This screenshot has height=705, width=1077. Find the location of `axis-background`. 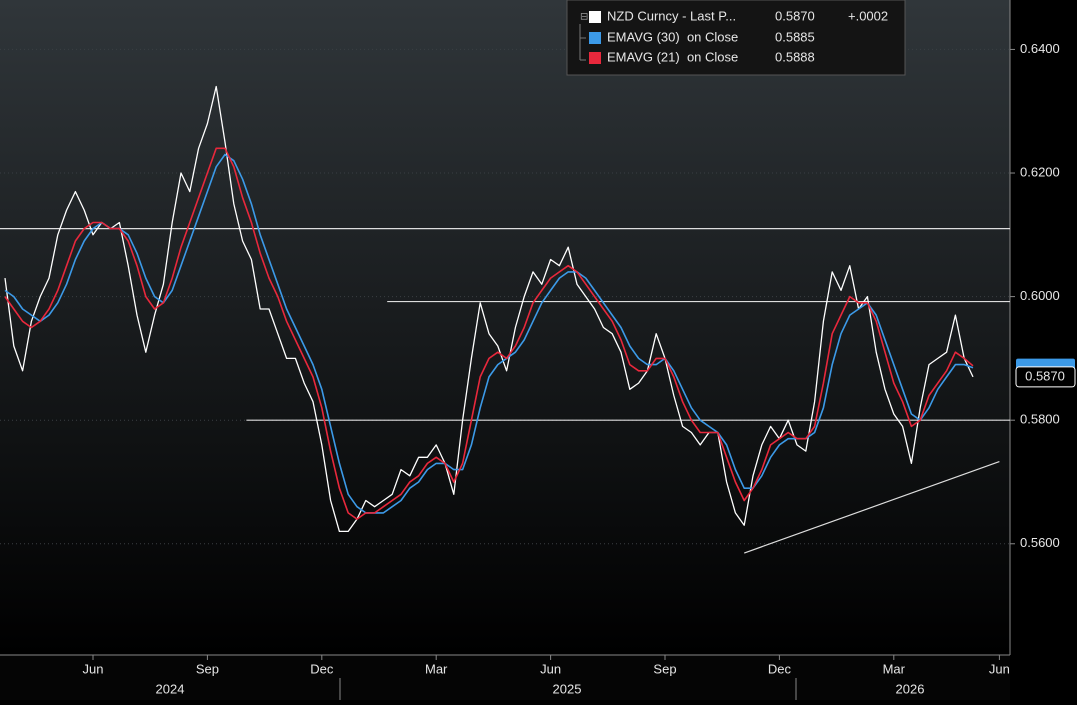

axis-background is located at coordinates (1043, 350).